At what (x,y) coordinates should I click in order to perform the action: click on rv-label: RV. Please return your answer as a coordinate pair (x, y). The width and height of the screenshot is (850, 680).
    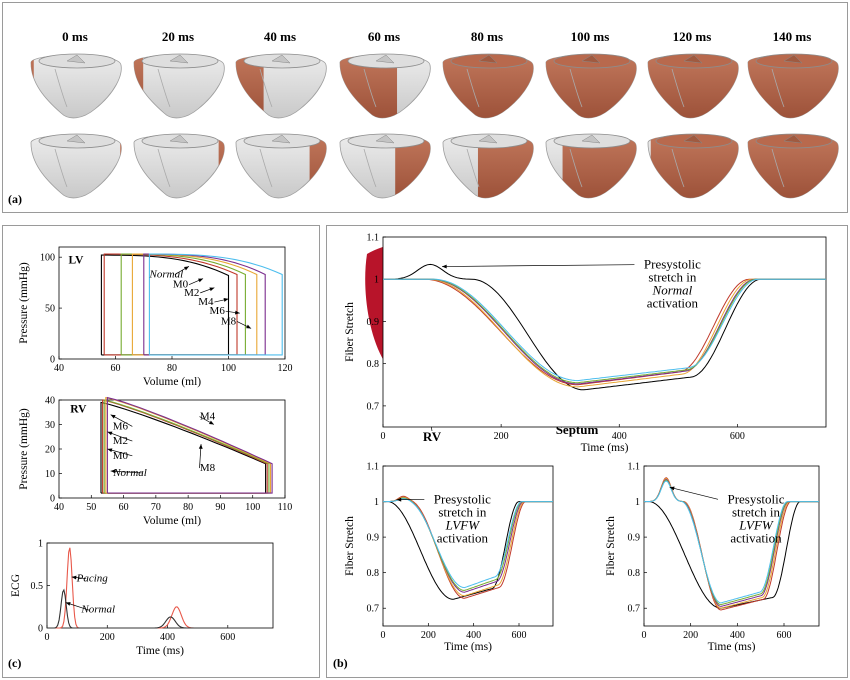
    Looking at the image, I should click on (432, 436).